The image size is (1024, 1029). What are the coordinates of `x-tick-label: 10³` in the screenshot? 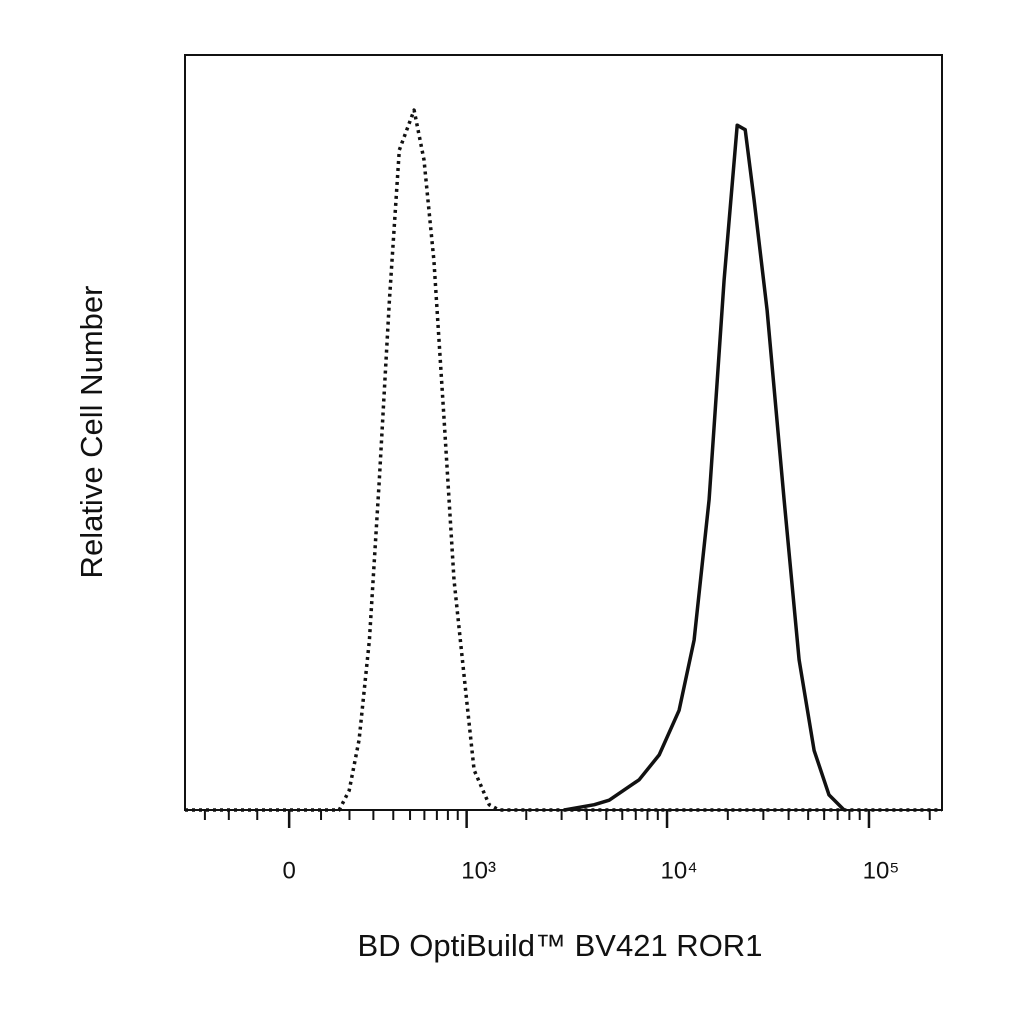 It's located at (478, 870).